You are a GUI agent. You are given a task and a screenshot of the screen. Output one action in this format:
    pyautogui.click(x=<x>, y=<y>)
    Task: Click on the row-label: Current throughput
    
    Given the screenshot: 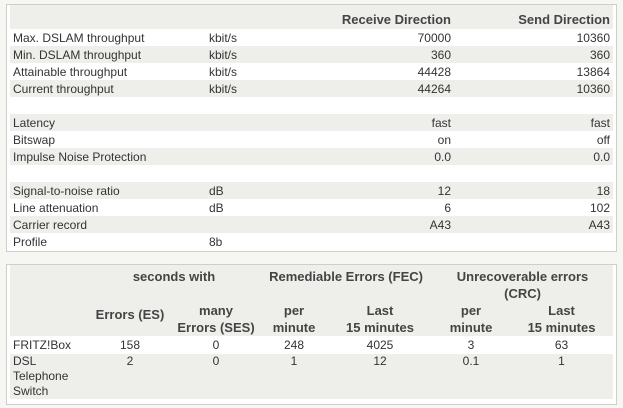 What is the action you would take?
    pyautogui.click(x=63, y=88)
    